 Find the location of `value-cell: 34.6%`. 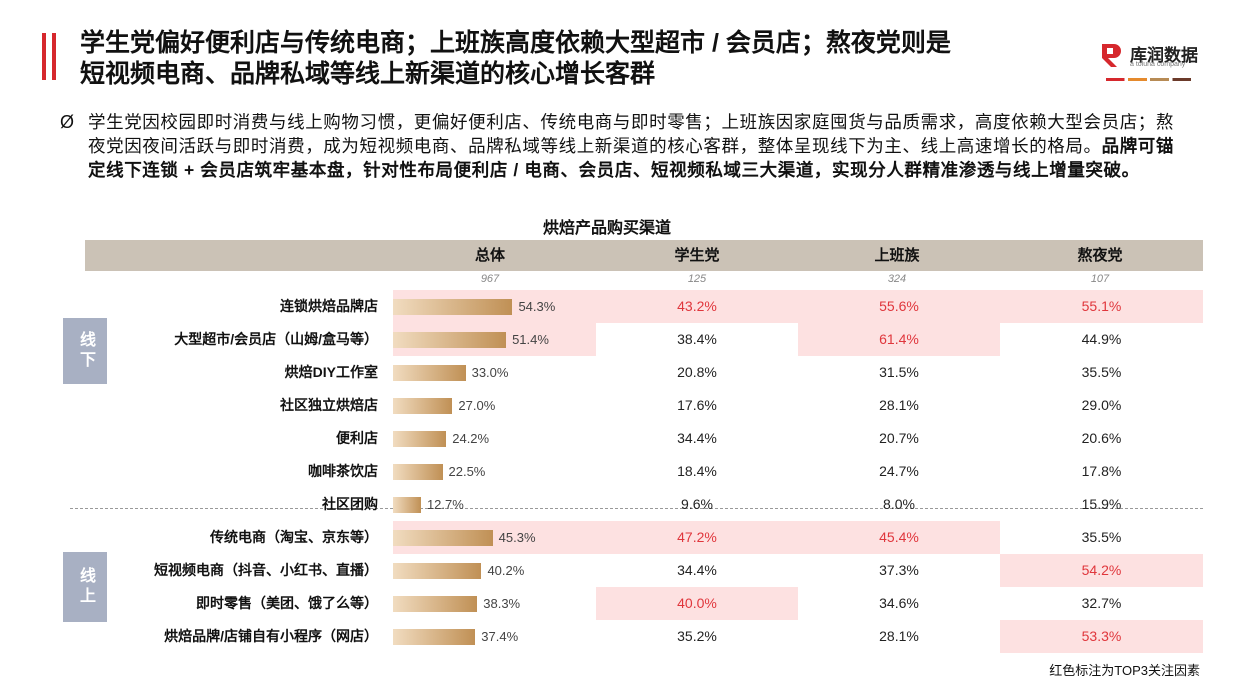

value-cell: 34.6% is located at coordinates (899, 603).